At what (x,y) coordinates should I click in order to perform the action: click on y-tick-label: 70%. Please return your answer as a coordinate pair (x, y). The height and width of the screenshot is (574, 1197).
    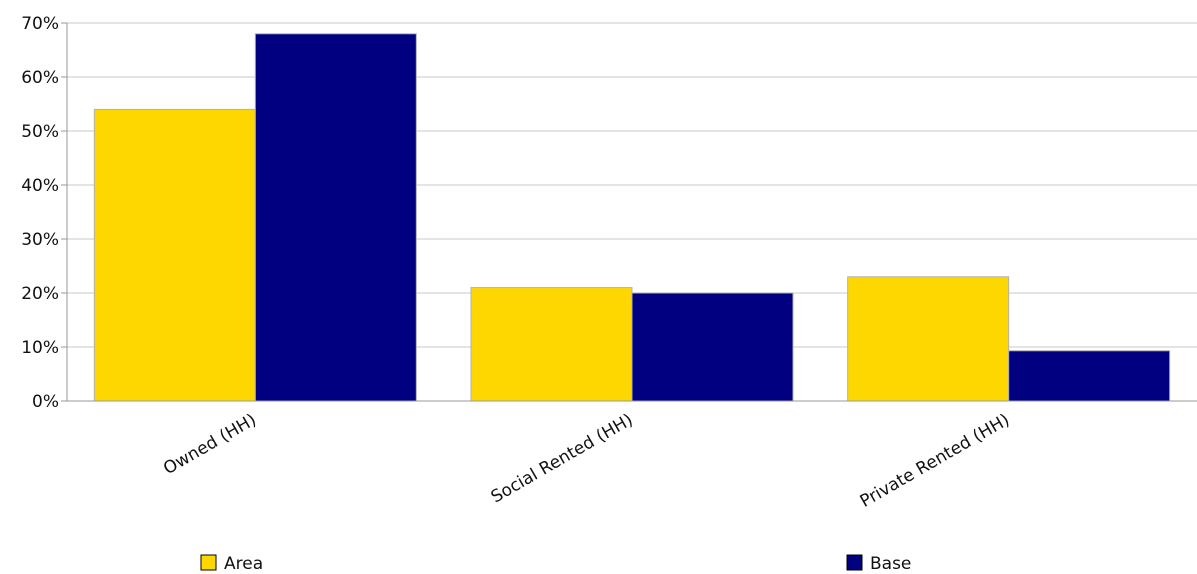
    Looking at the image, I should click on (40, 24).